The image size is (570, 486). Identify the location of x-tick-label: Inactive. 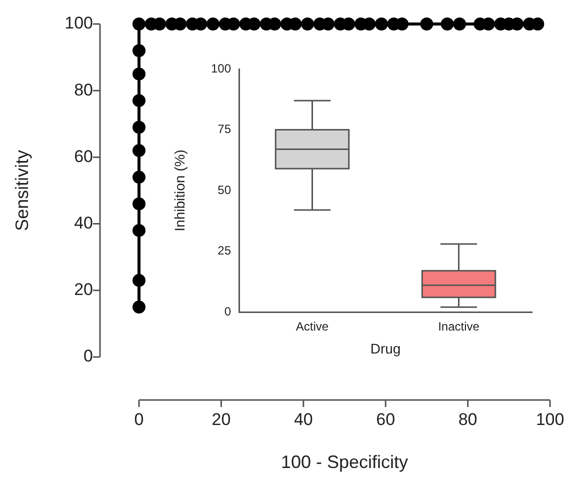
(459, 327).